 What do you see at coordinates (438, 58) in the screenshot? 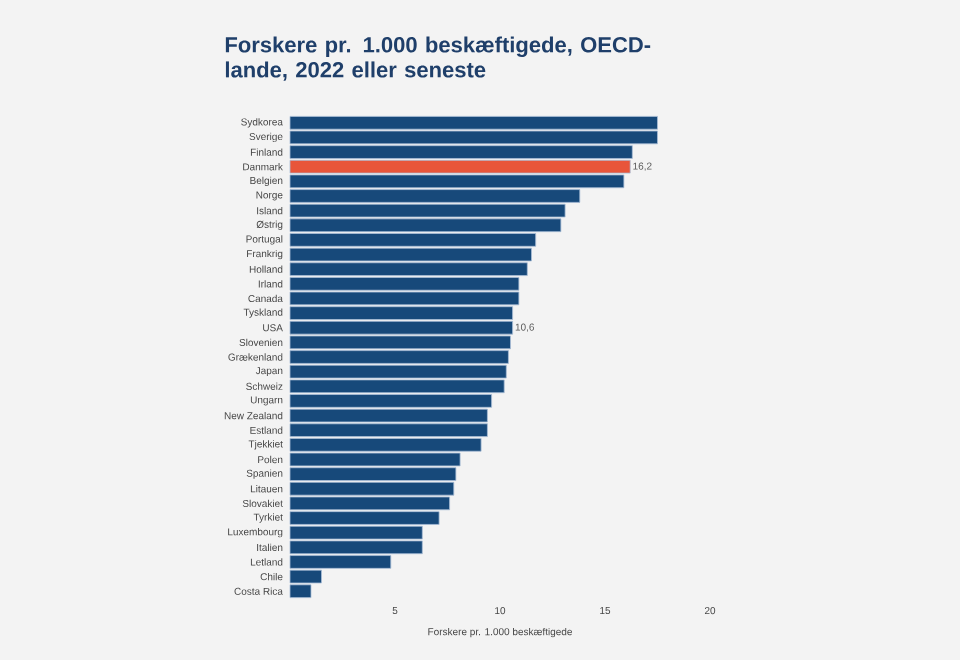
I see `chart-title: Forskere pr. 1.000 beskæftigede, OECD-lande, 2022 eller seneste` at bounding box center [438, 58].